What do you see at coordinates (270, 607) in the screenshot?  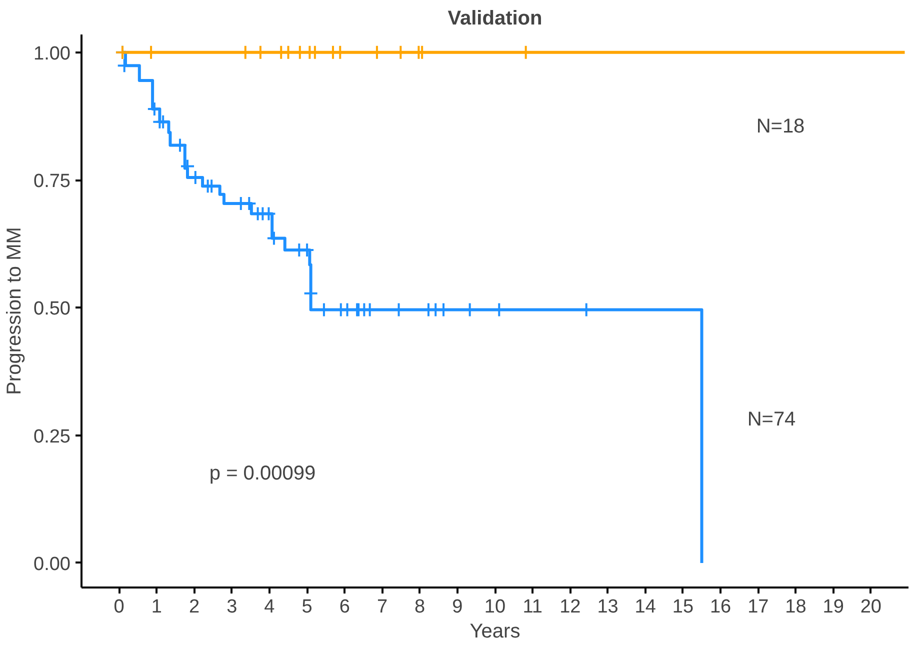 I see `x-tick-label: 4` at bounding box center [270, 607].